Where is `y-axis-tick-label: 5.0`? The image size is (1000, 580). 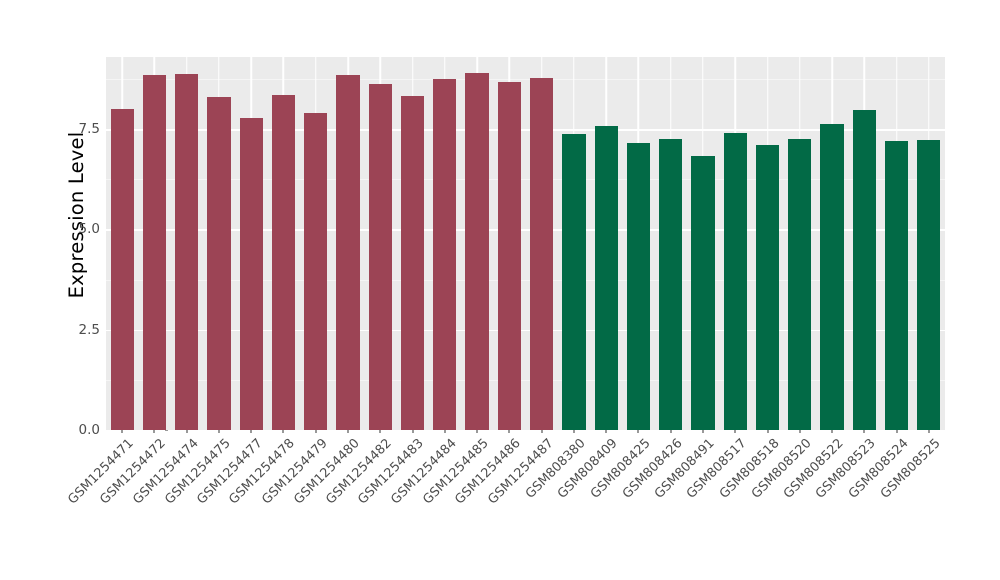
y-axis-tick-label: 5.0 is located at coordinates (89, 229).